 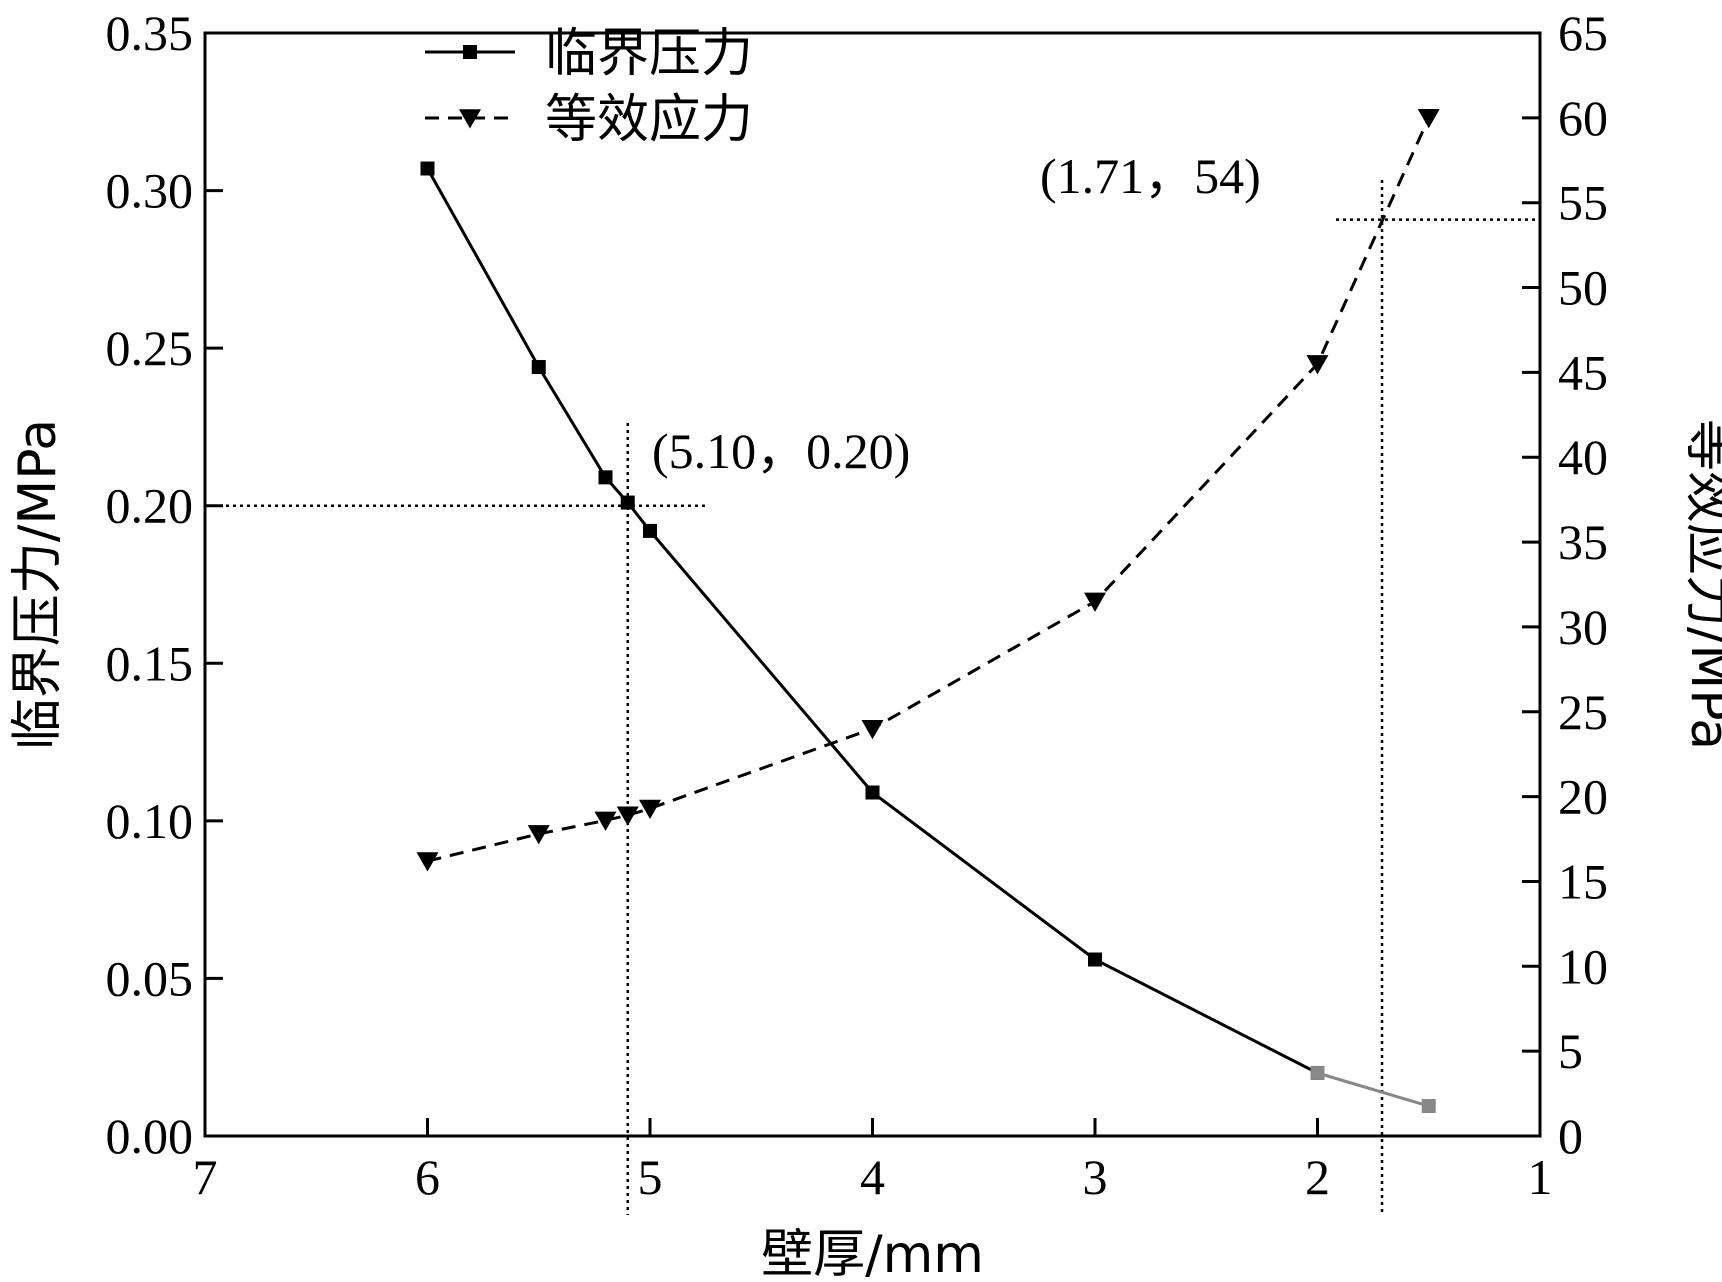 I want to click on y-left-tick-label: 0.20, so click(x=150, y=506).